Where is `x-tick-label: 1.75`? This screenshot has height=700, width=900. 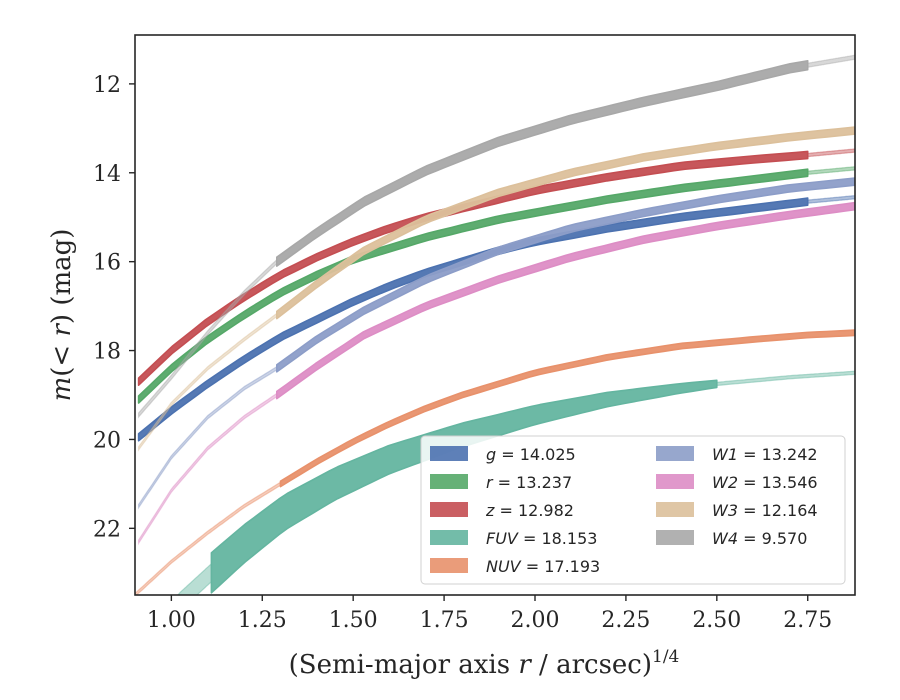 x-tick-label: 1.75 is located at coordinates (444, 620).